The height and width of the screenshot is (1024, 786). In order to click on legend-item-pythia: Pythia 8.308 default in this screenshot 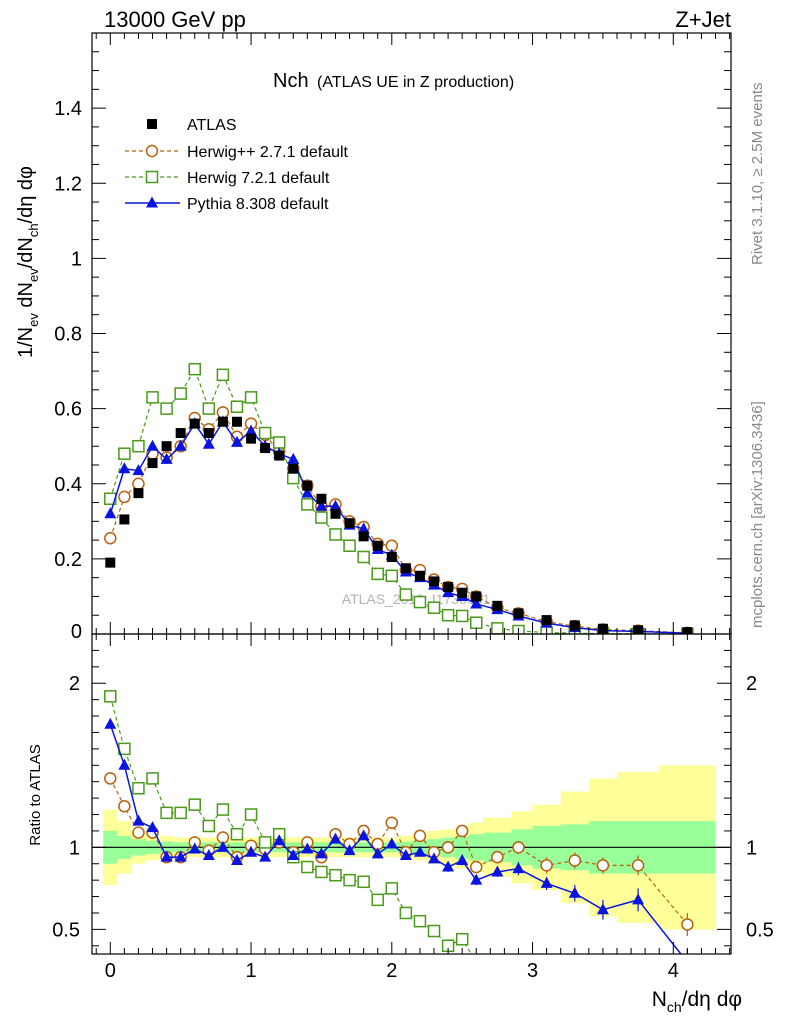, I will do `click(227, 204)`.